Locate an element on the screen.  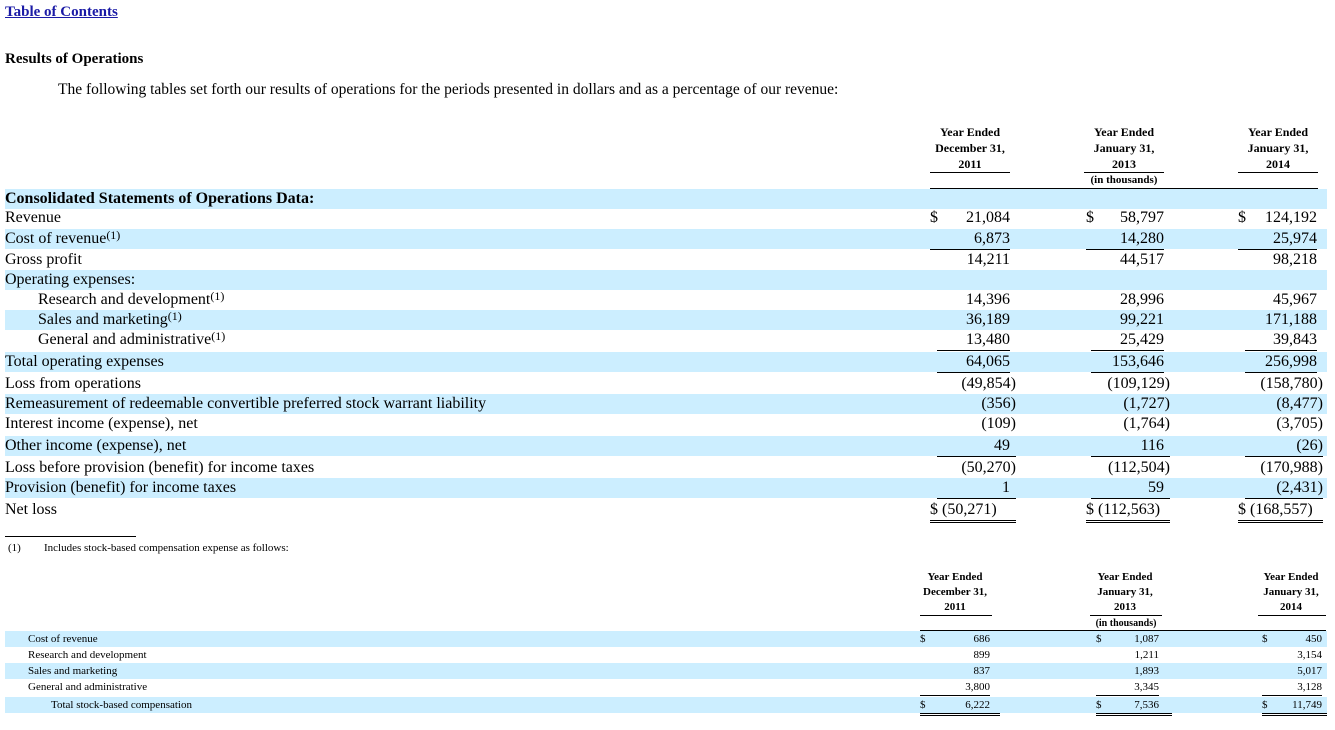
value-cell: 28,996 is located at coordinates (1142, 299).